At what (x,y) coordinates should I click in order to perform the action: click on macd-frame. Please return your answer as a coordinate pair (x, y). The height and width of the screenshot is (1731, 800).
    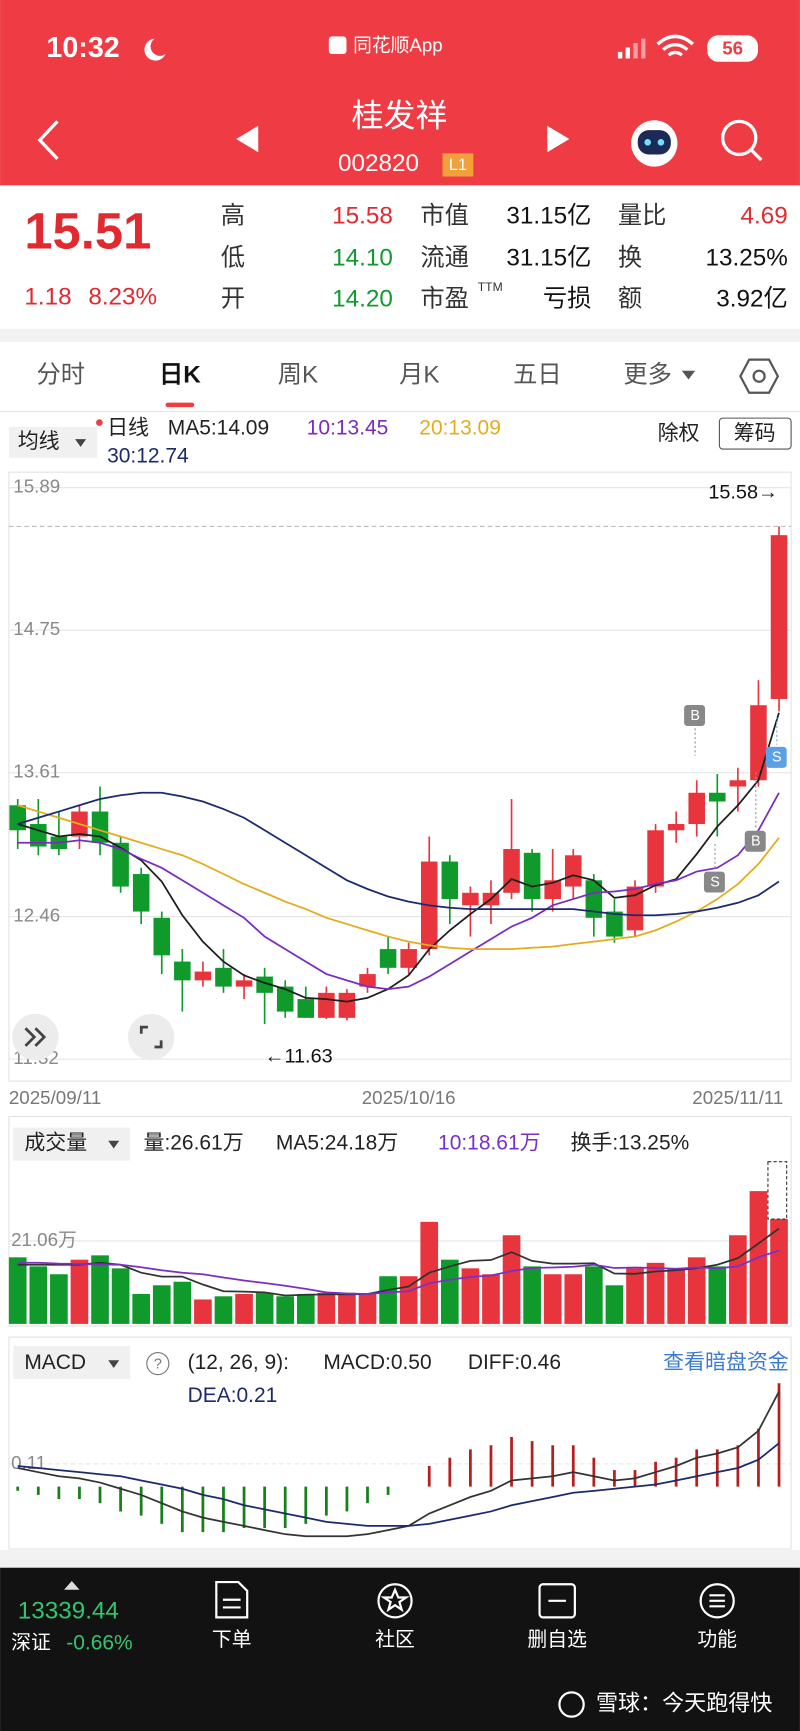
    Looking at the image, I should click on (400, 1443).